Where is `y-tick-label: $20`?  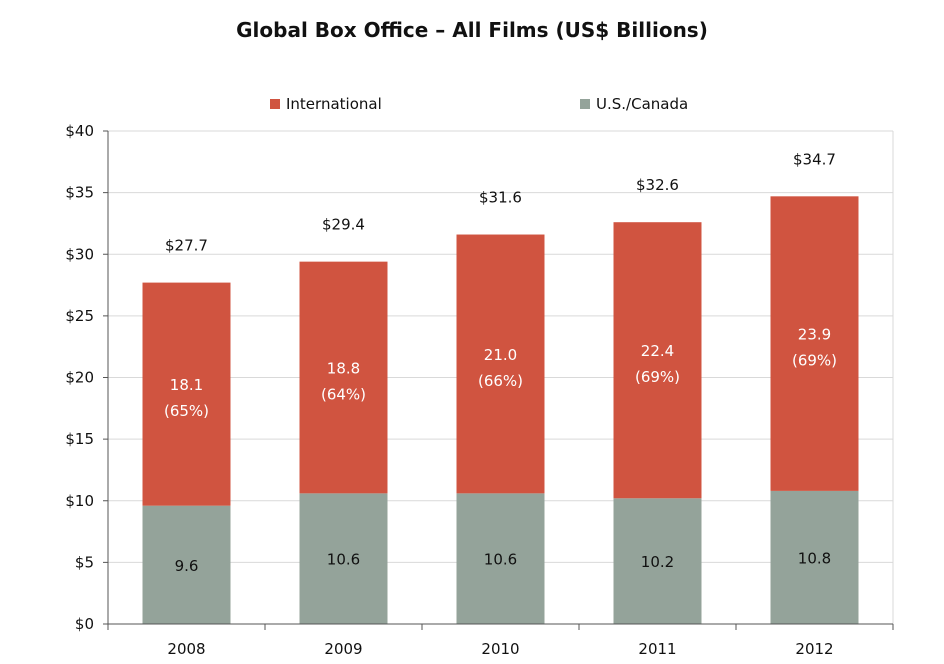 y-tick-label: $20 is located at coordinates (79, 378).